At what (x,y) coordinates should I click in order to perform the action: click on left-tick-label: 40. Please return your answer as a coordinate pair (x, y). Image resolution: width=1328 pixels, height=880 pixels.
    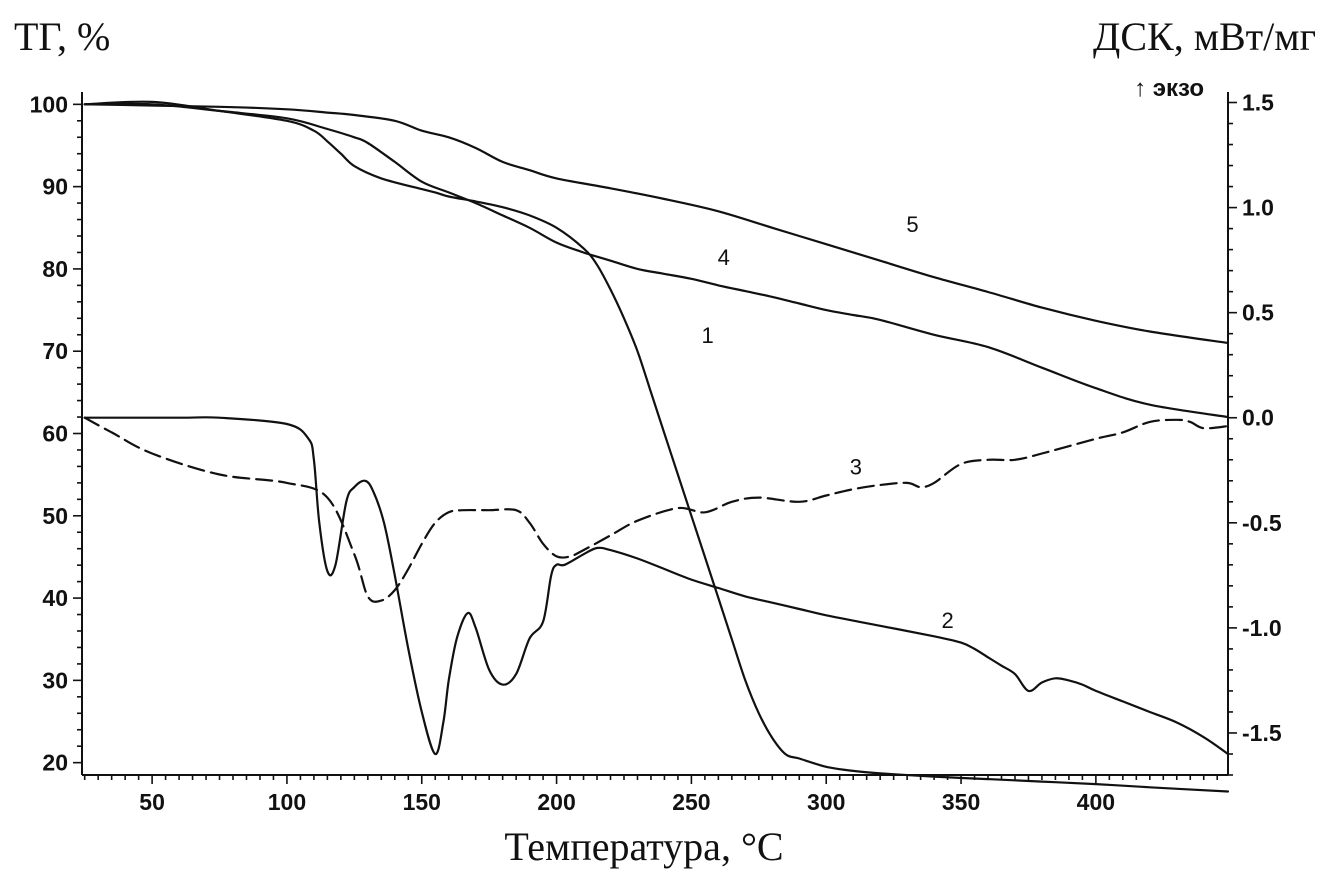
    Looking at the image, I should click on (55, 598).